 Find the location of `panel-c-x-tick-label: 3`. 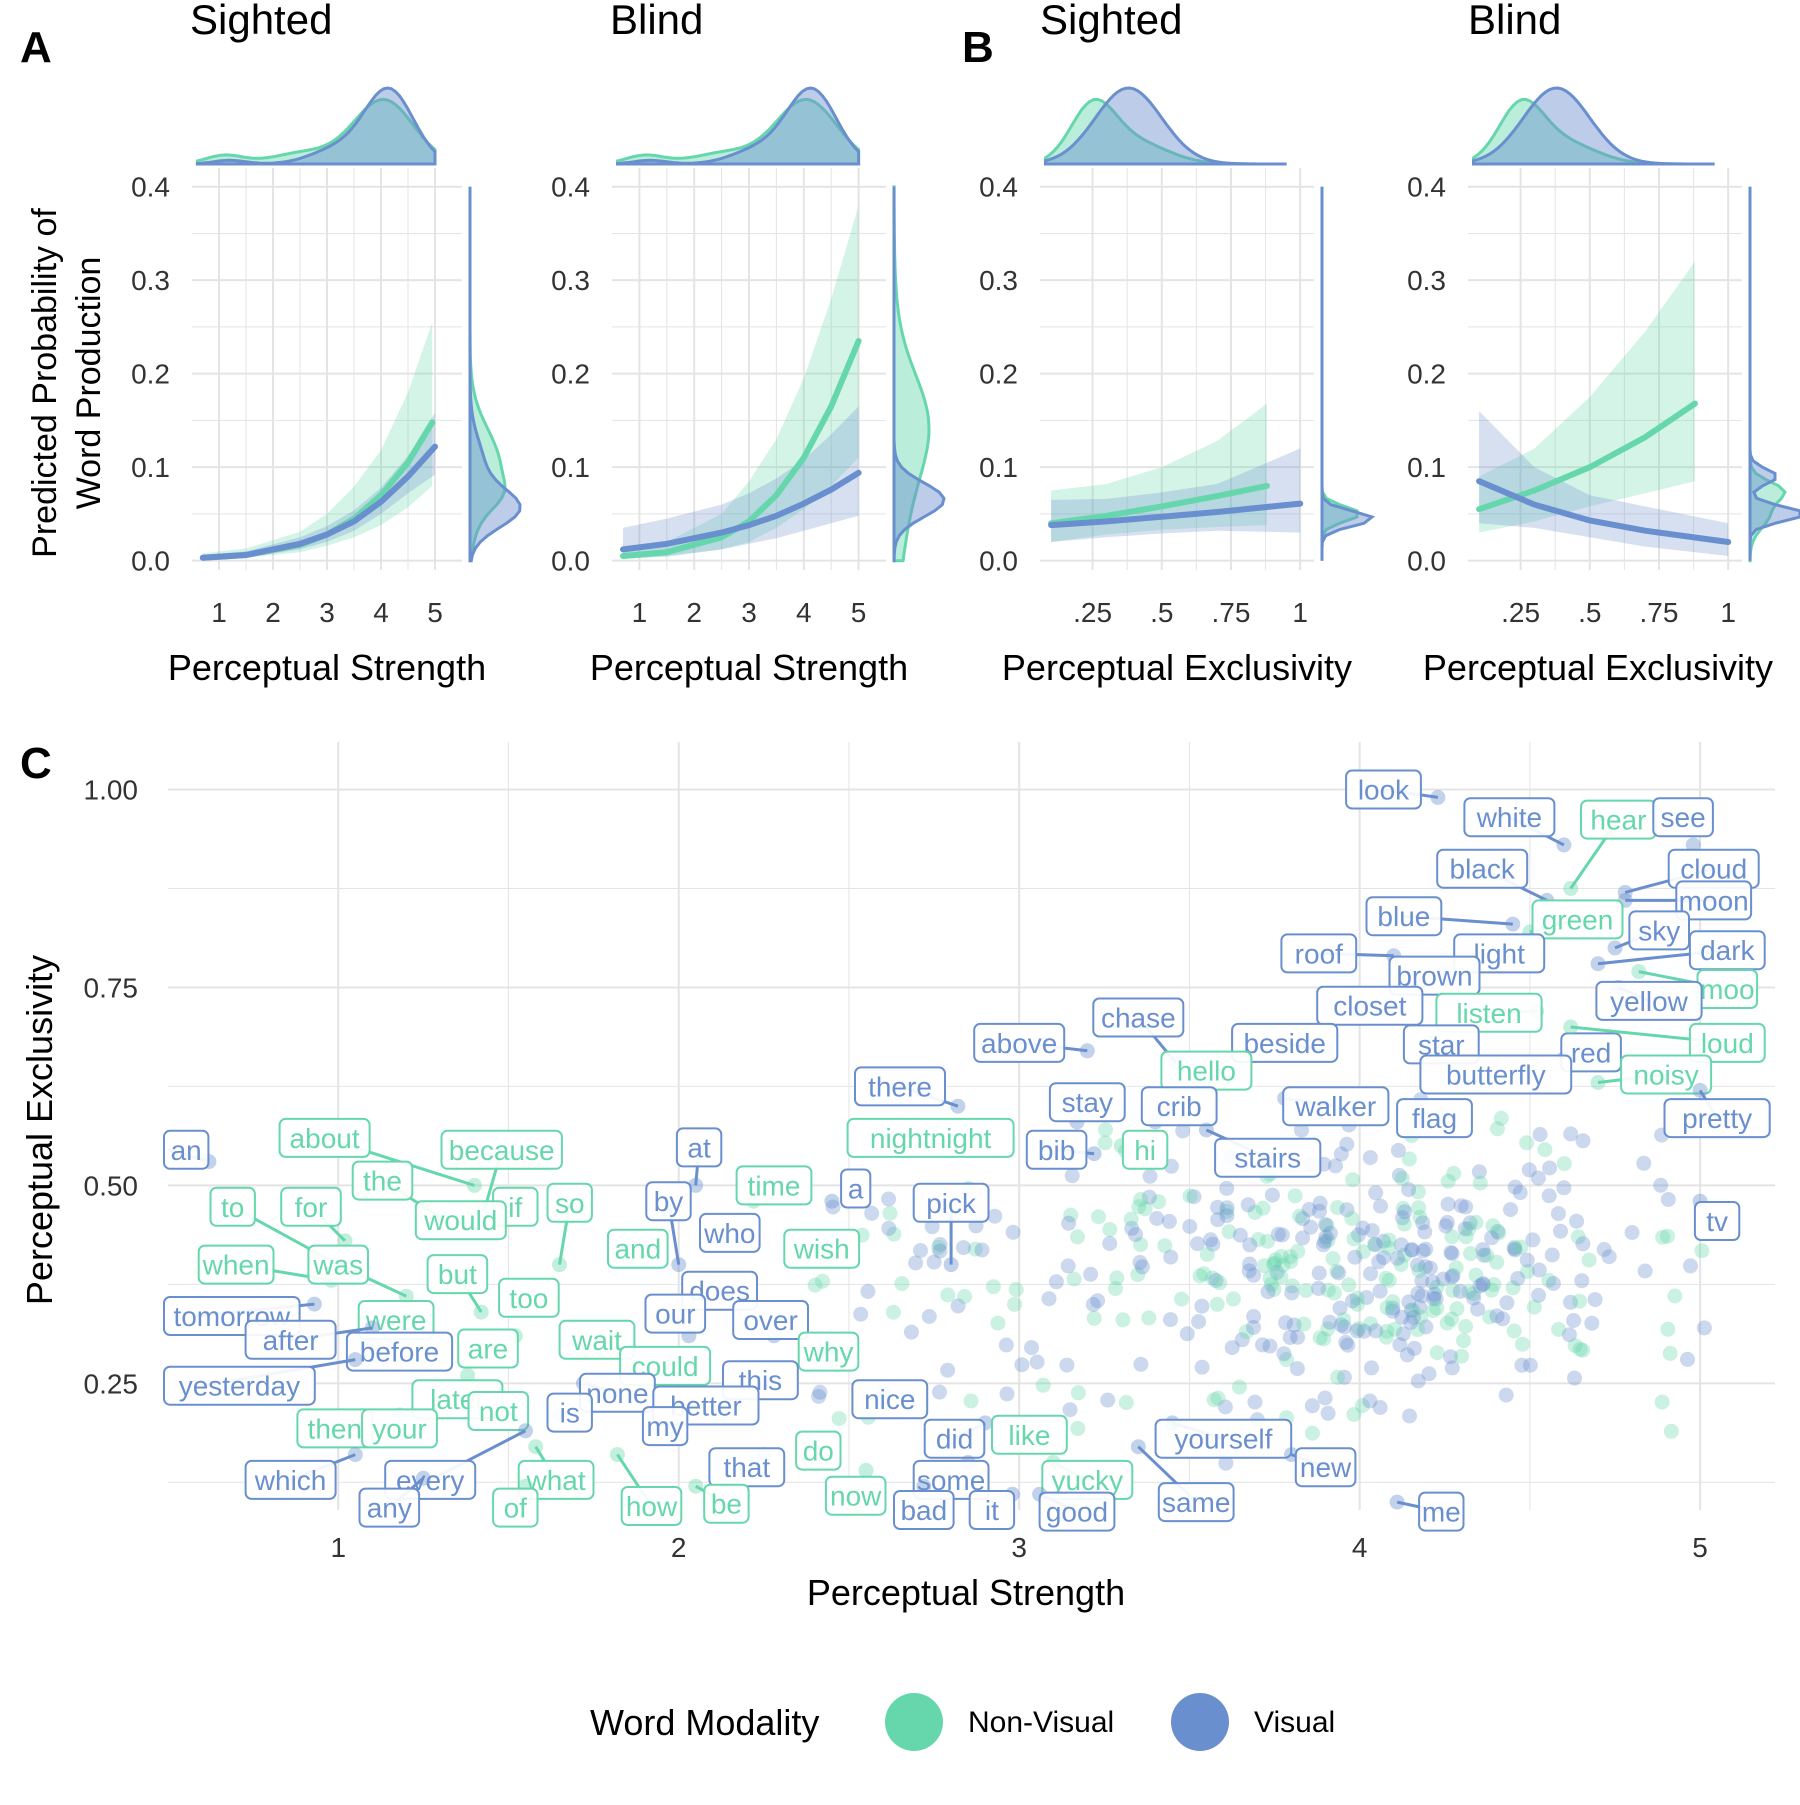

panel-c-x-tick-label: 3 is located at coordinates (1019, 1547).